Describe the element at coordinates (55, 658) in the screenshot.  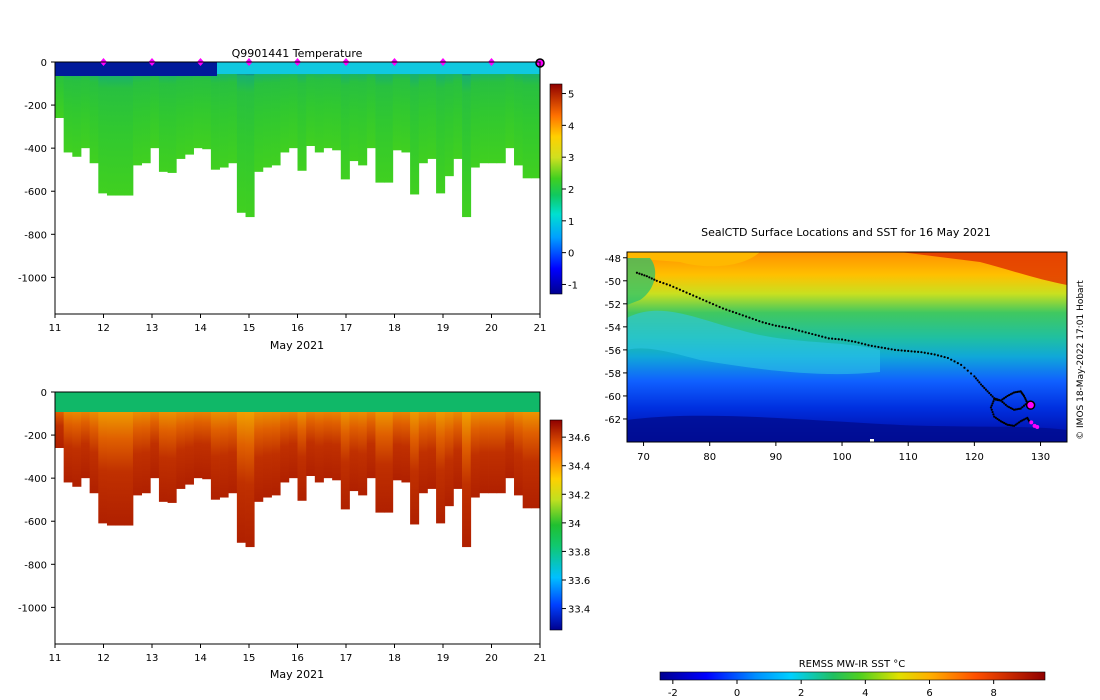
I see `x-tick-label: 11` at that location.